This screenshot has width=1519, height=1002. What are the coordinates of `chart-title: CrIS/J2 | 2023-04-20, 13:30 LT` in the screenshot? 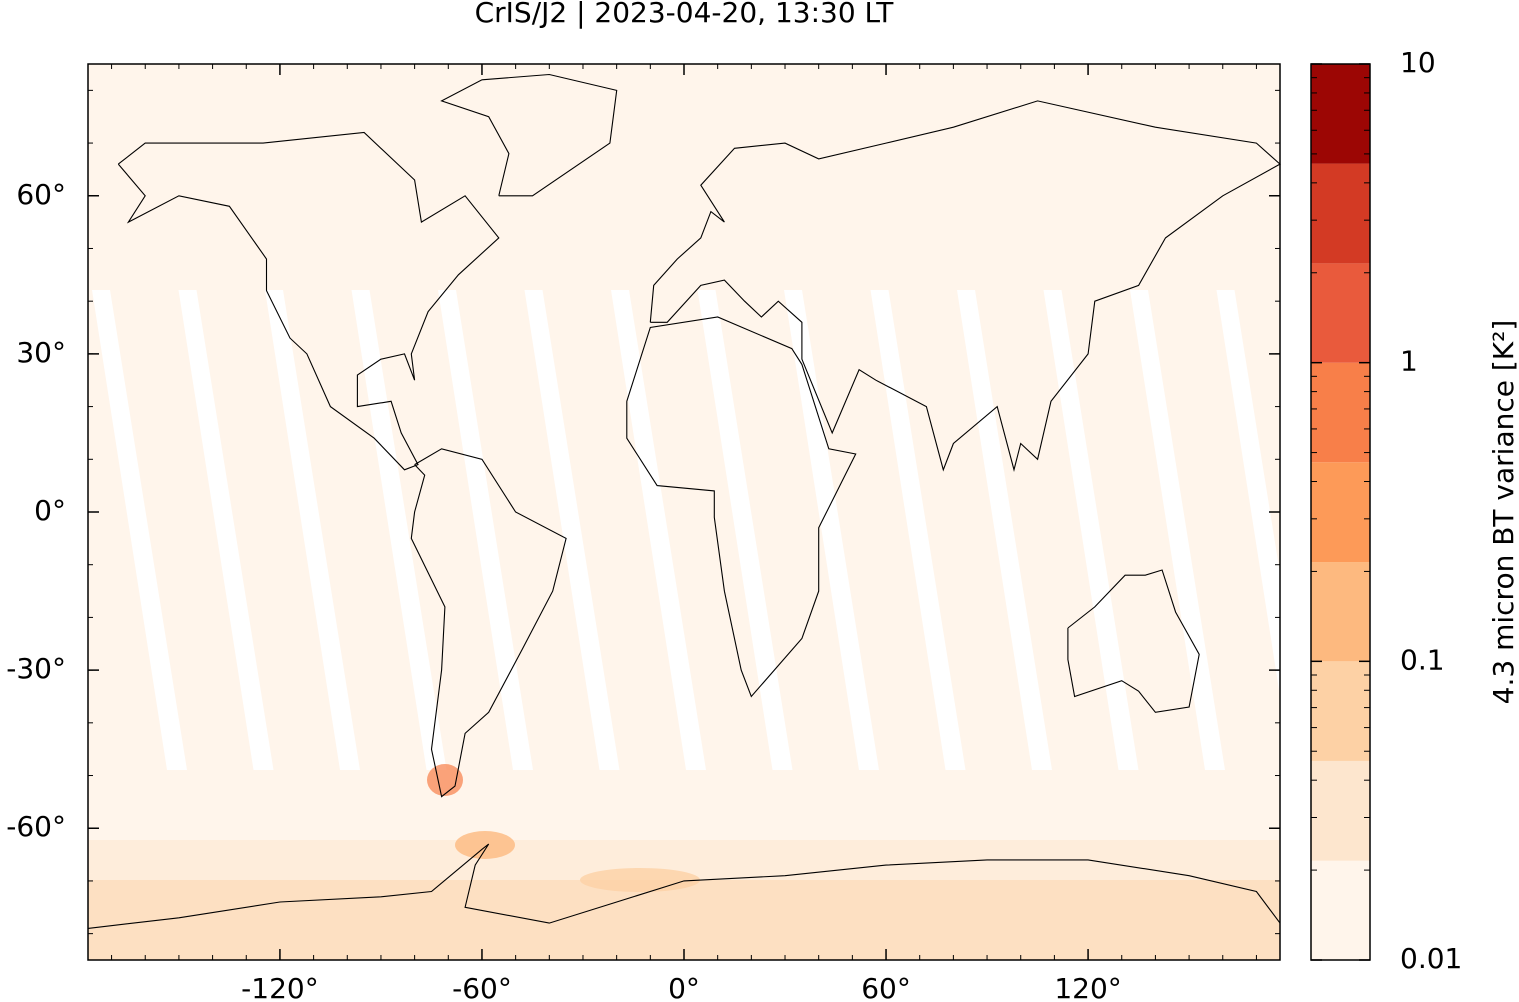 It's located at (685, 14).